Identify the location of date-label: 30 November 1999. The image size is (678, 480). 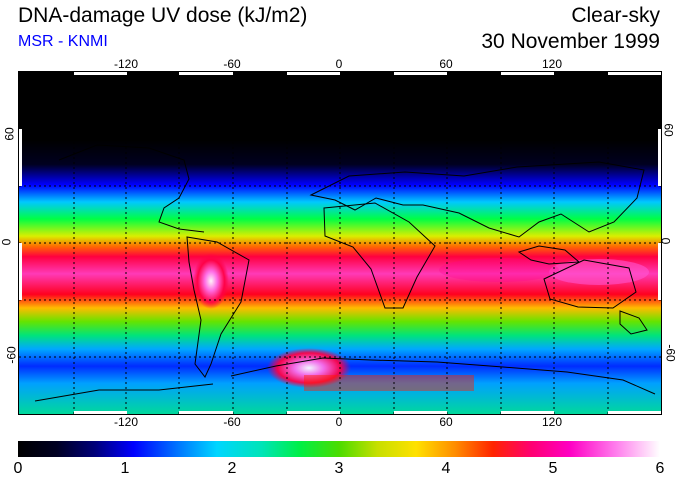
(570, 41).